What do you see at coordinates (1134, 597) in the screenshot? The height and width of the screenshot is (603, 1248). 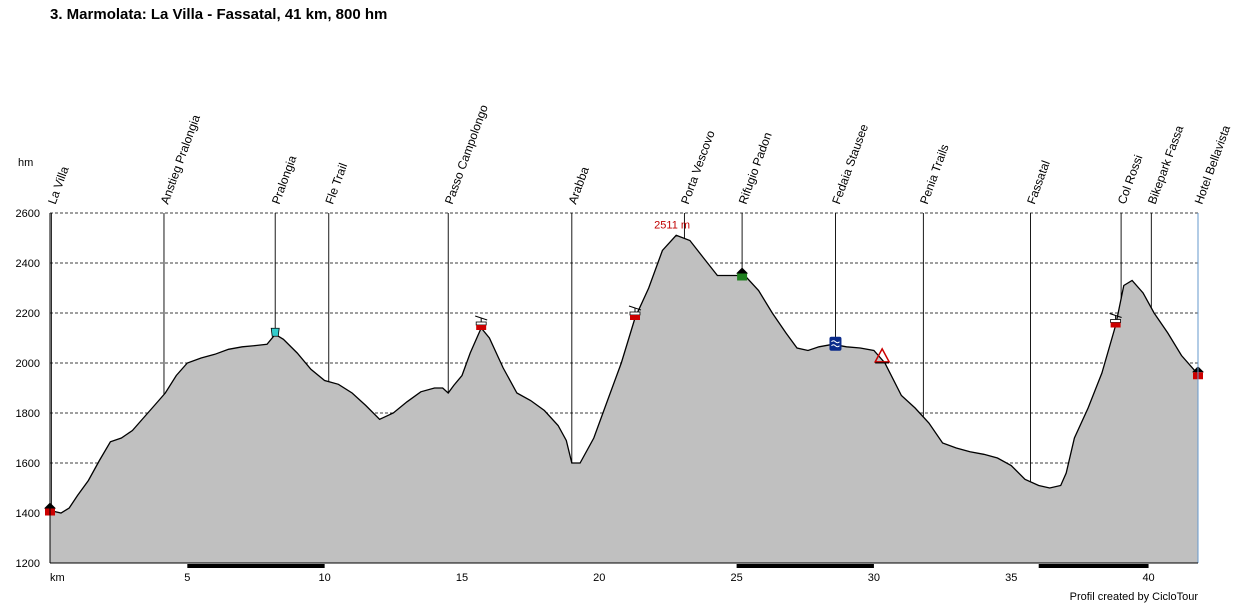 I see `credit-text: Profil created by CicloTour` at bounding box center [1134, 597].